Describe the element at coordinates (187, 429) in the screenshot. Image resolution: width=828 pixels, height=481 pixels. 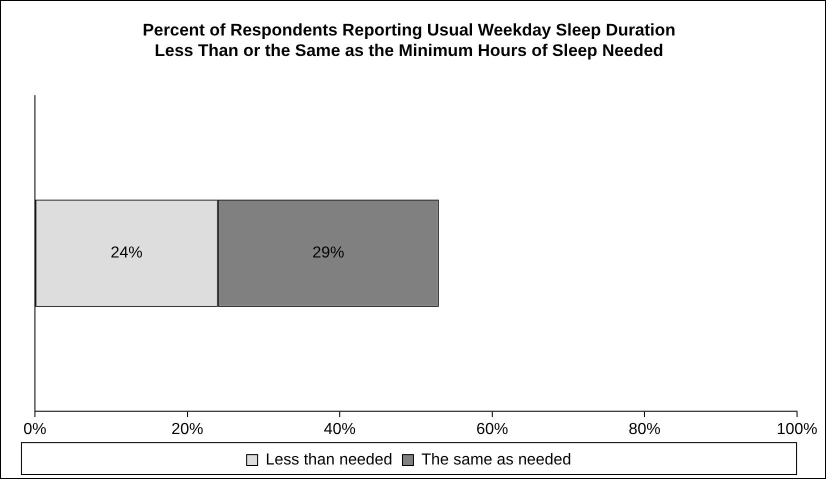
I see `x-tick-label: 20%` at that location.